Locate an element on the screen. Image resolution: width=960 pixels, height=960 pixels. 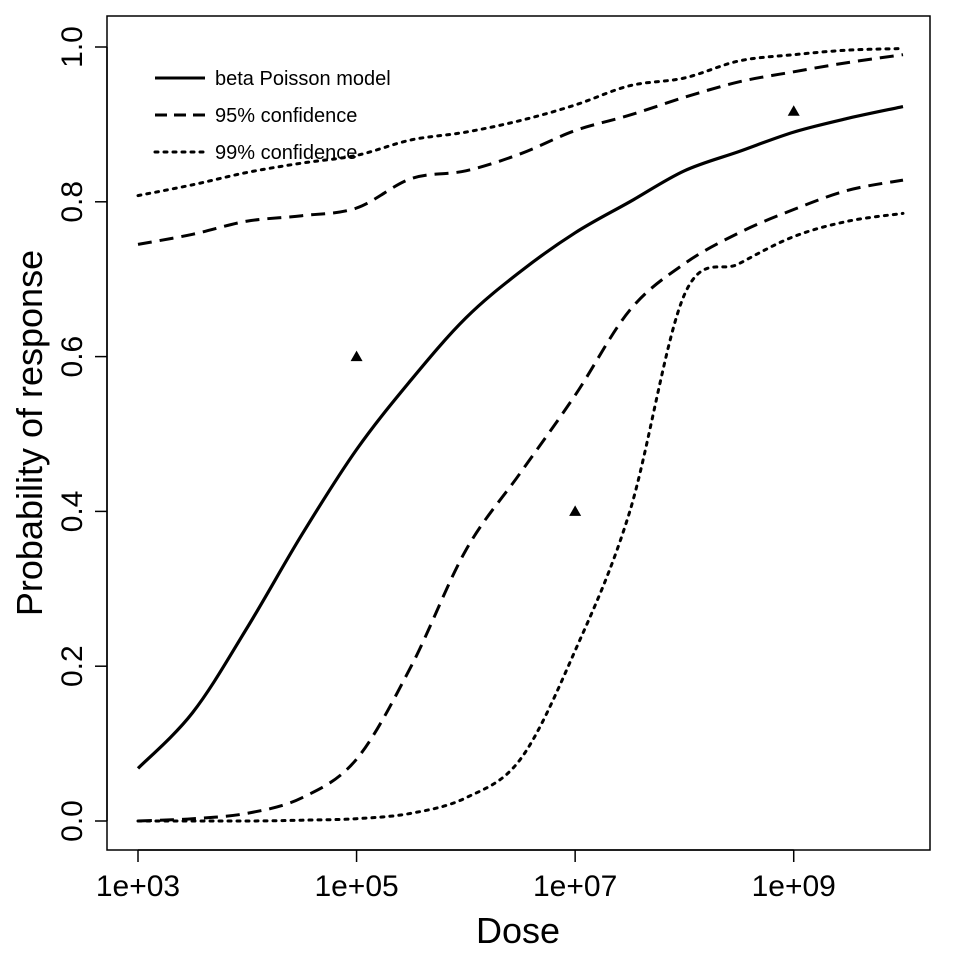
x-tick-label-3: 1e+09 is located at coordinates (794, 886).